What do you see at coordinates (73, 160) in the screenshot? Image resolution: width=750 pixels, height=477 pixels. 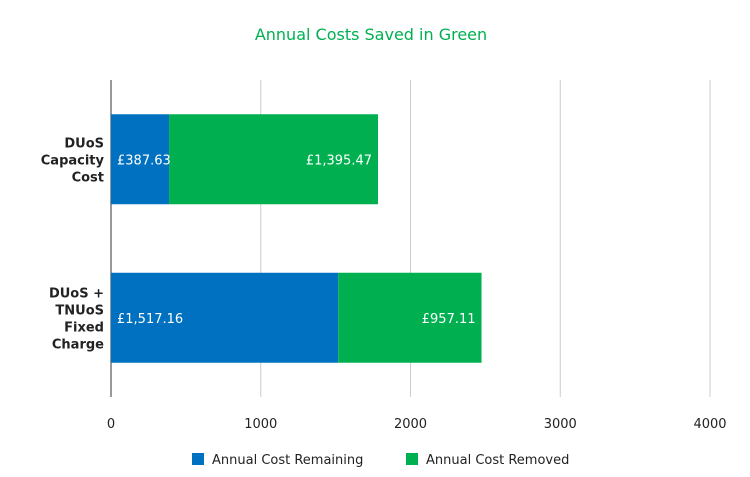 I see `category-label: DUoS Capacity Cost` at bounding box center [73, 160].